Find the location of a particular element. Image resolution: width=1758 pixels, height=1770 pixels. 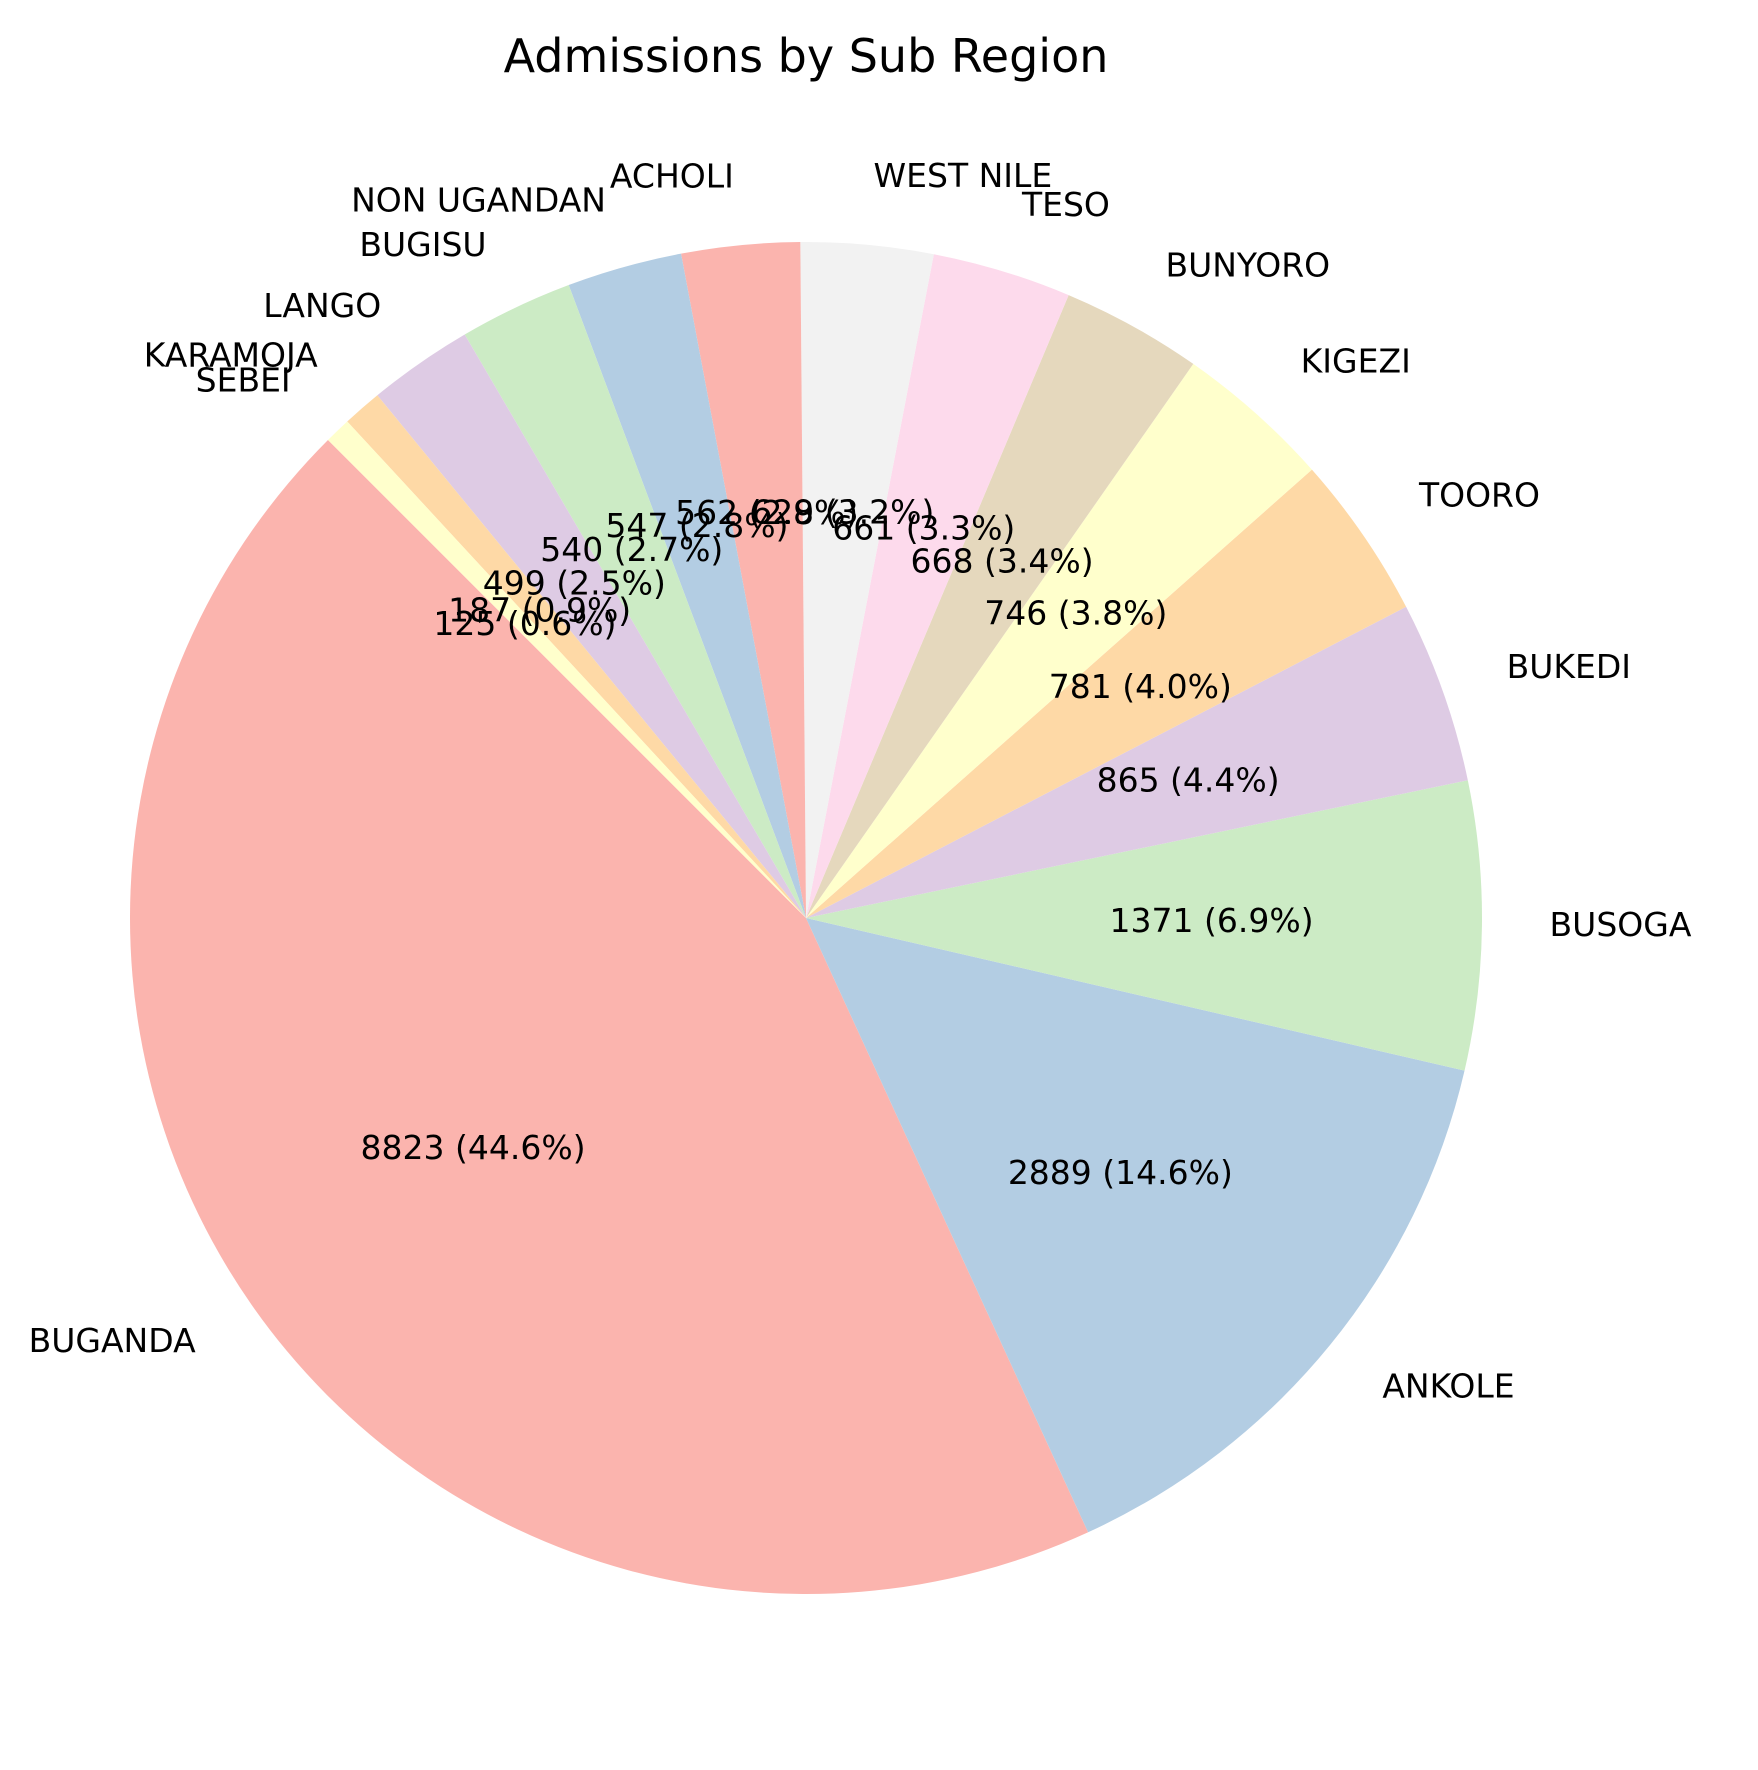

slice-value-karamoja: 187 (0.9%) is located at coordinates (539, 610).